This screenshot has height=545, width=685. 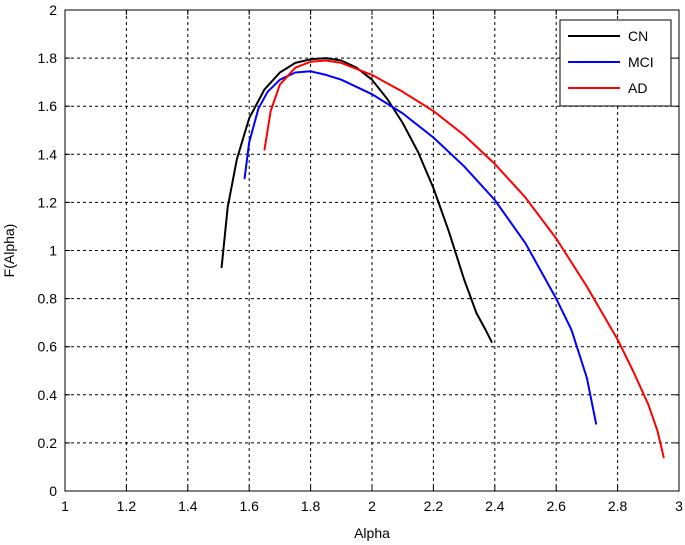 What do you see at coordinates (679, 506) in the screenshot?
I see `x-tick-label: 3` at bounding box center [679, 506].